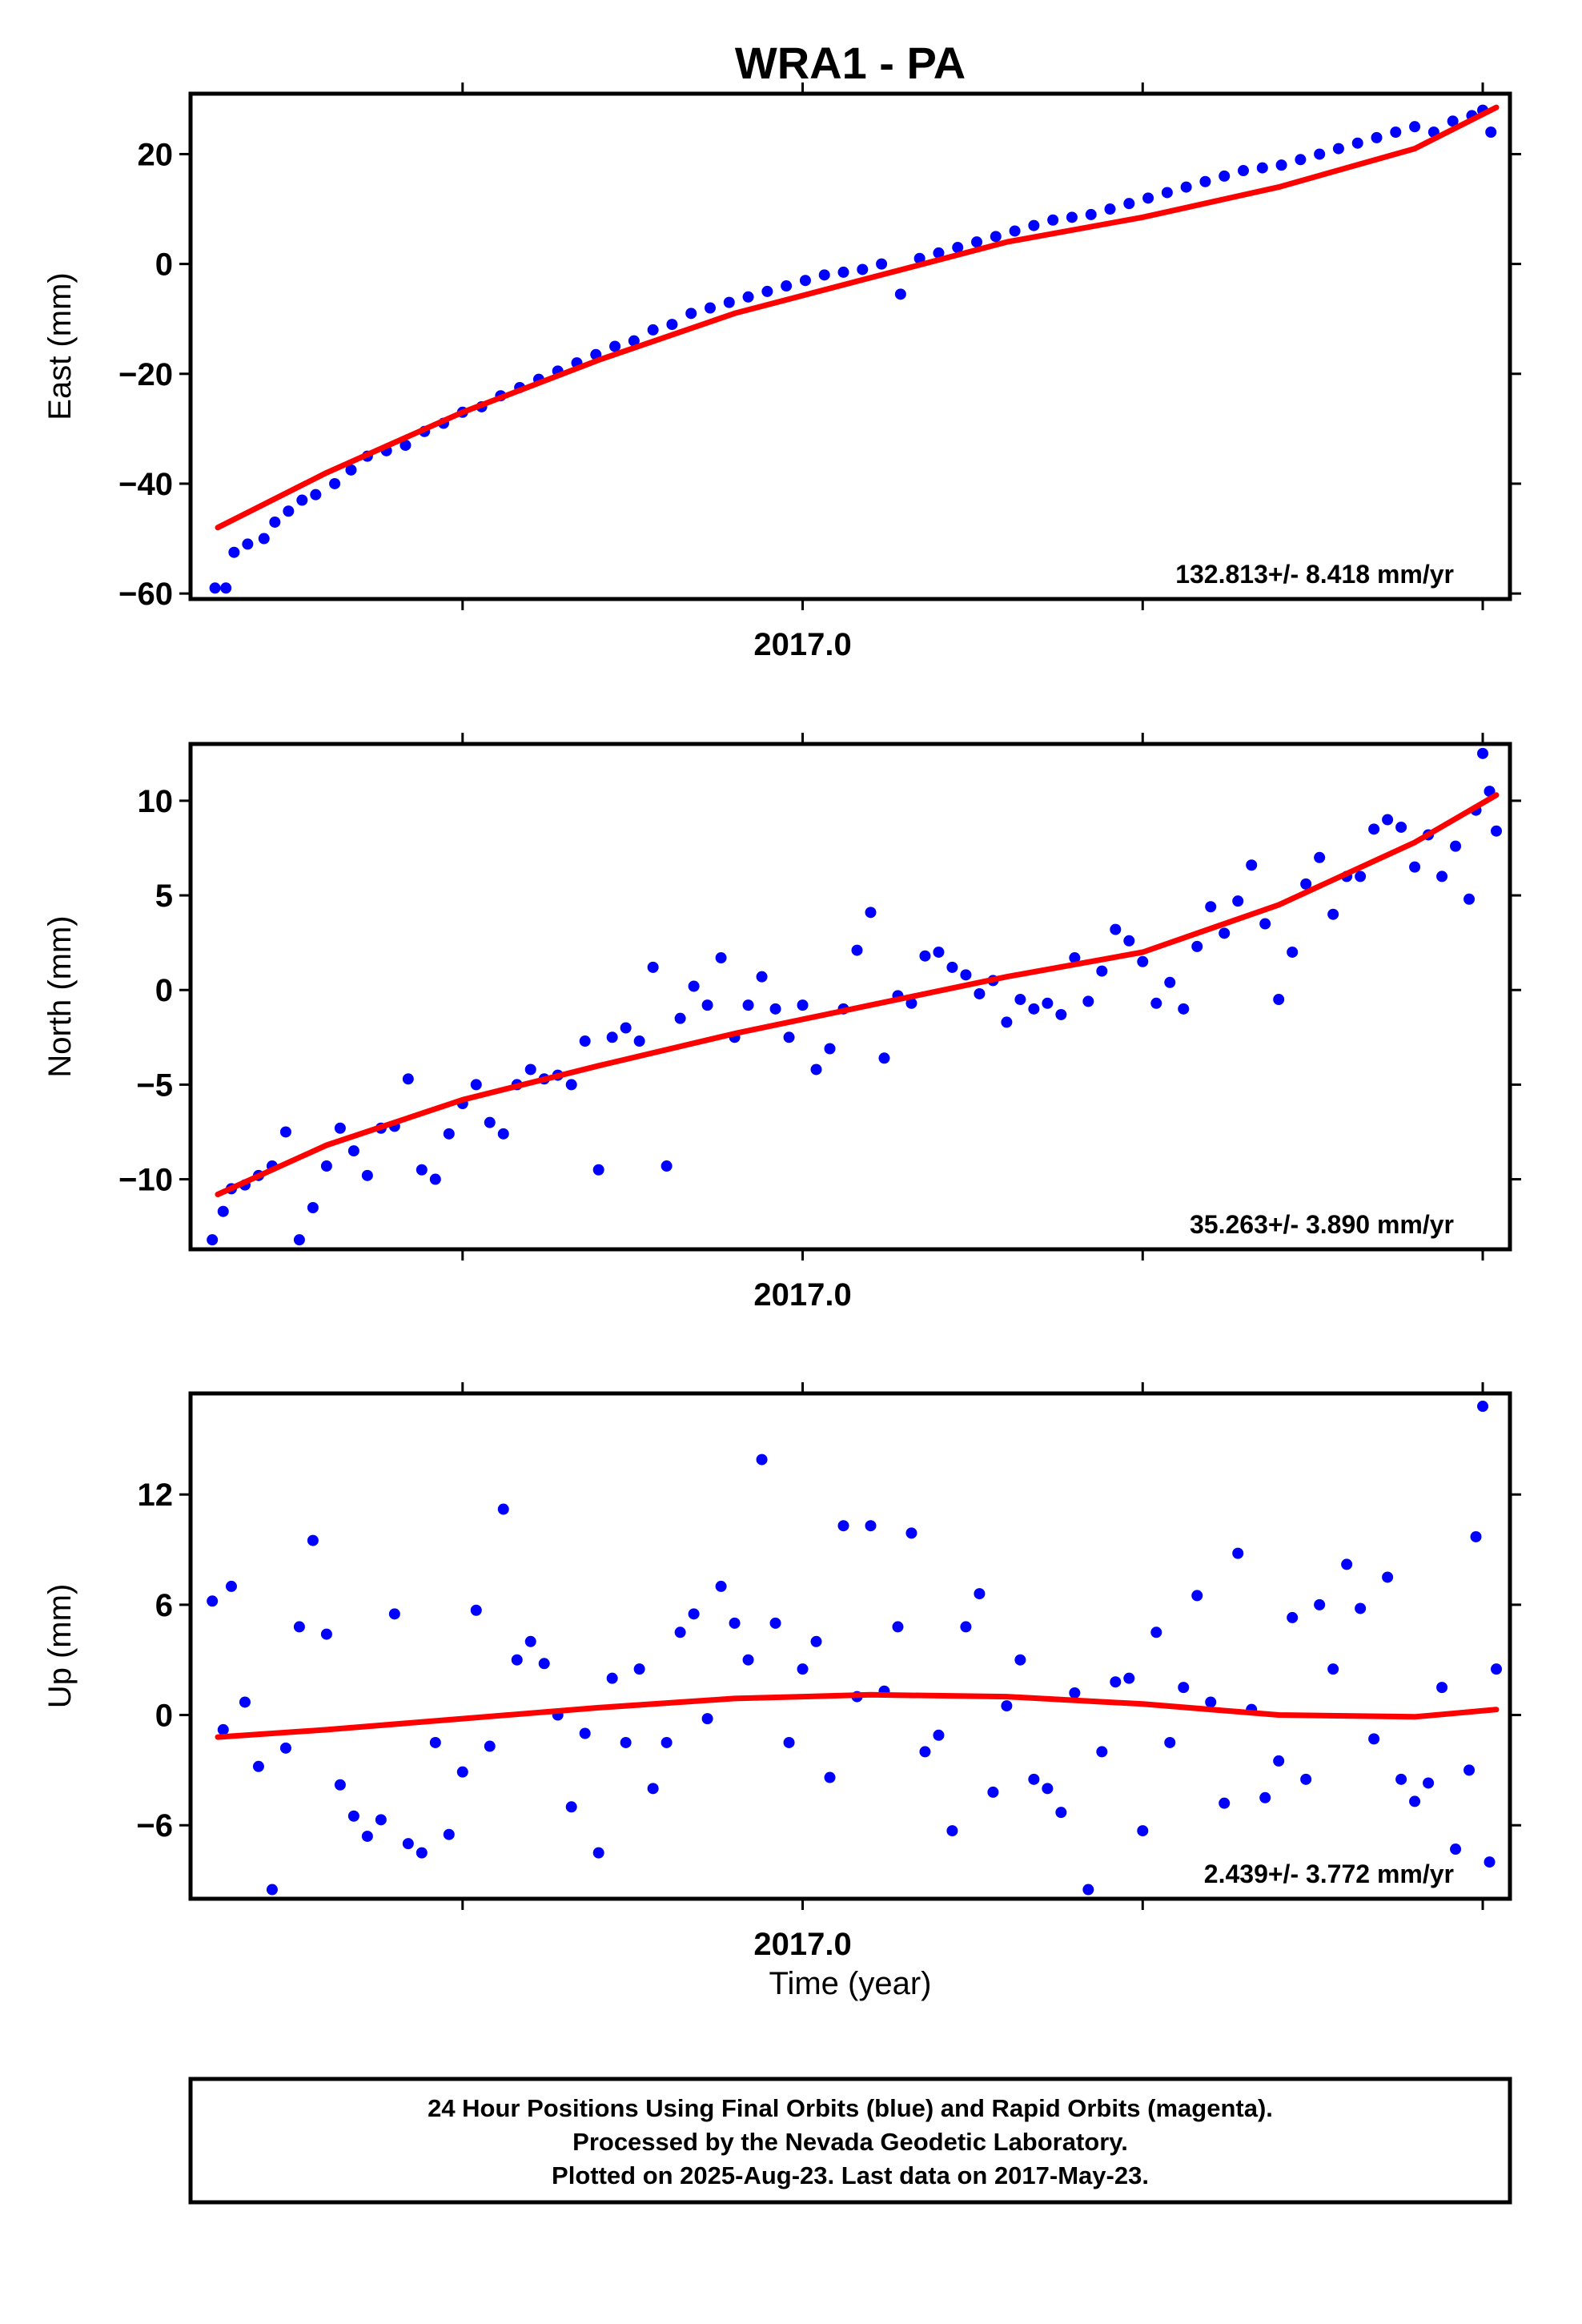  Describe the element at coordinates (60, 1646) in the screenshot. I see `up-y-axis-label: Up (mm)` at that location.